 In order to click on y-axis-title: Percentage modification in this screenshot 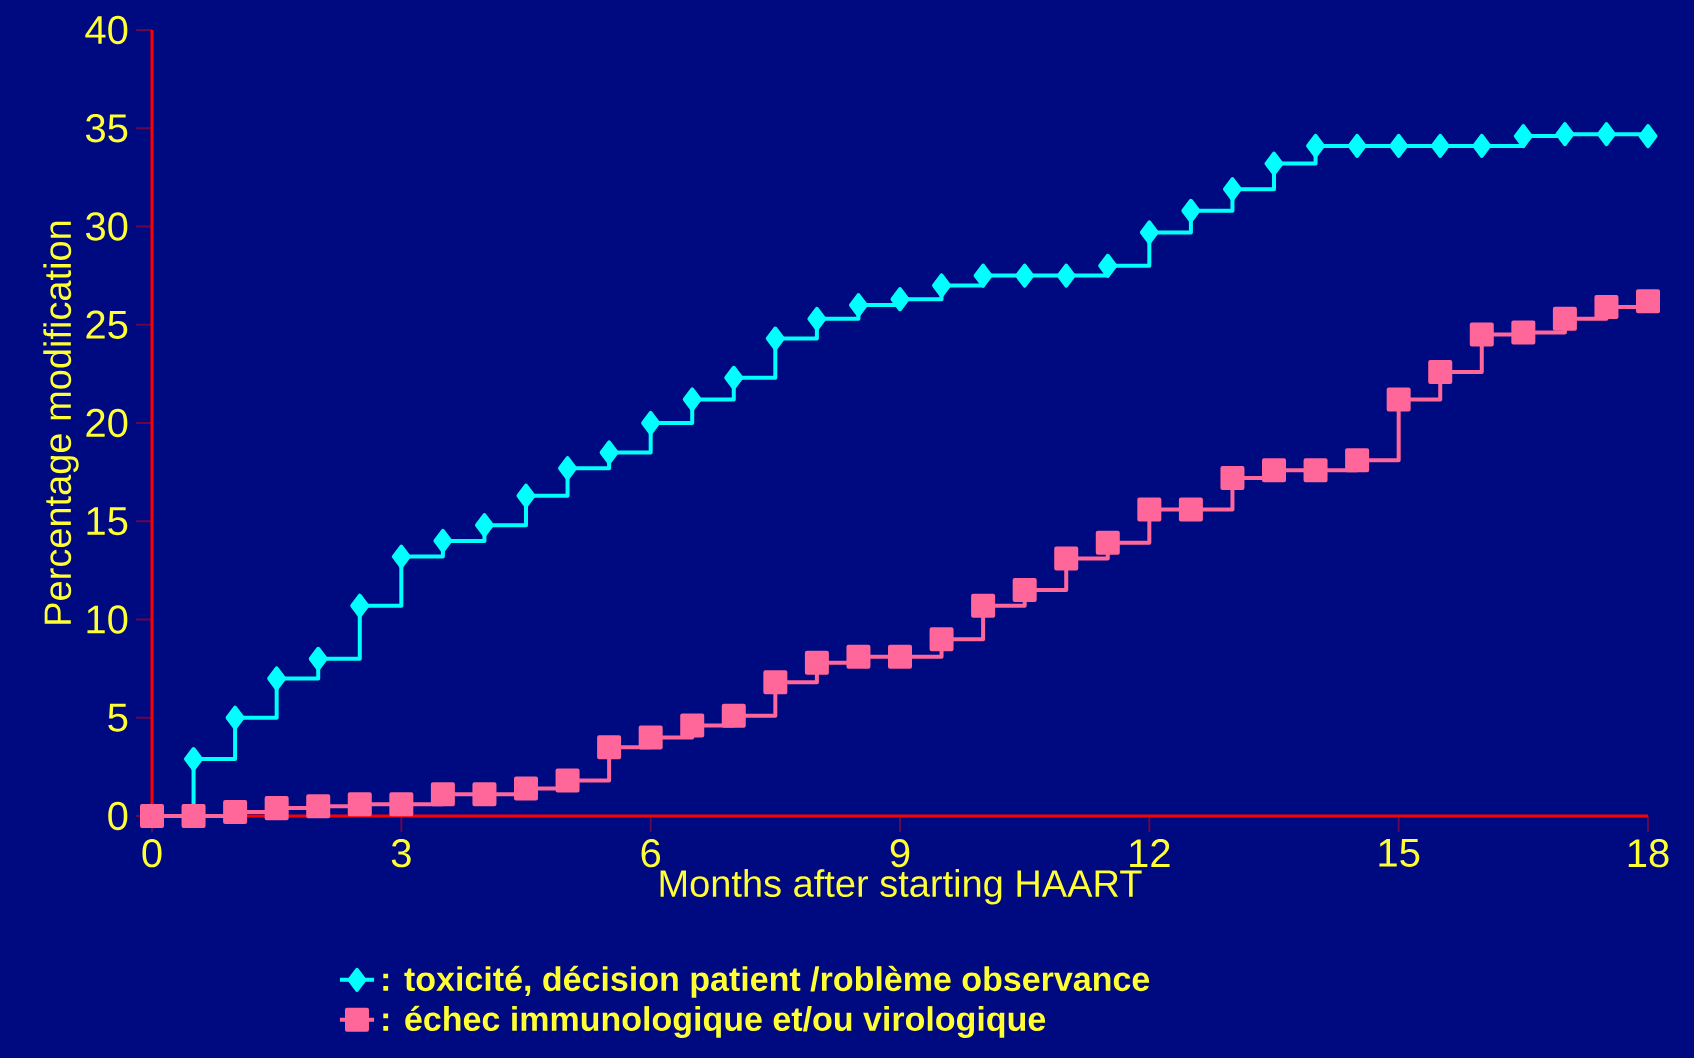, I will do `click(61, 422)`.